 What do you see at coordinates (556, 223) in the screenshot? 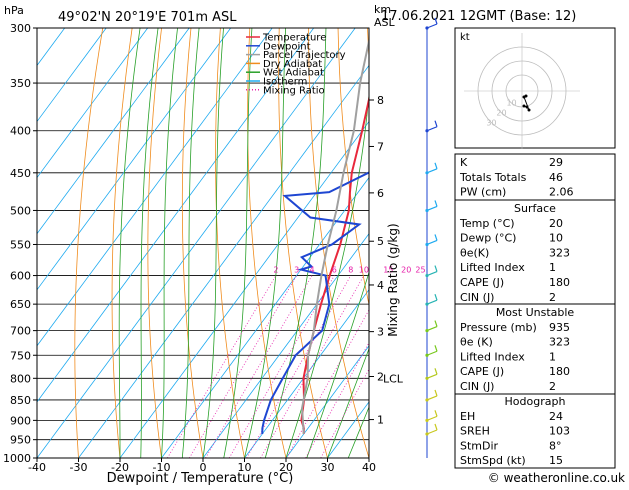
I see `table-row-value: 20` at bounding box center [556, 223].